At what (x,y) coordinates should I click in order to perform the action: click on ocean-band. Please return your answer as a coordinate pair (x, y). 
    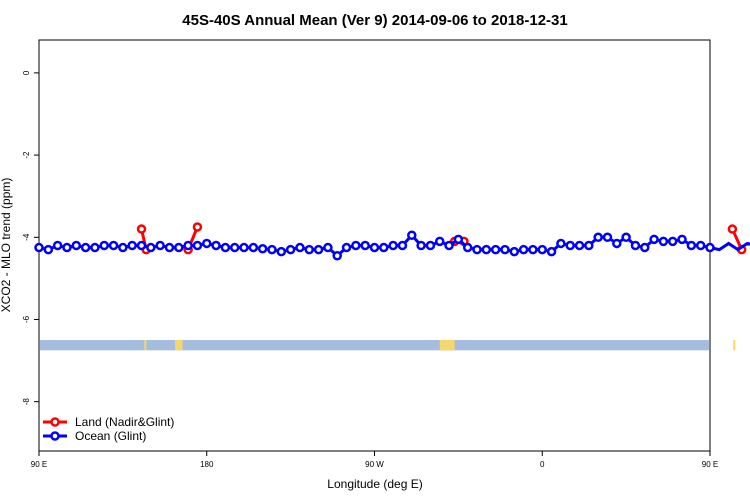
    Looking at the image, I should click on (374, 345).